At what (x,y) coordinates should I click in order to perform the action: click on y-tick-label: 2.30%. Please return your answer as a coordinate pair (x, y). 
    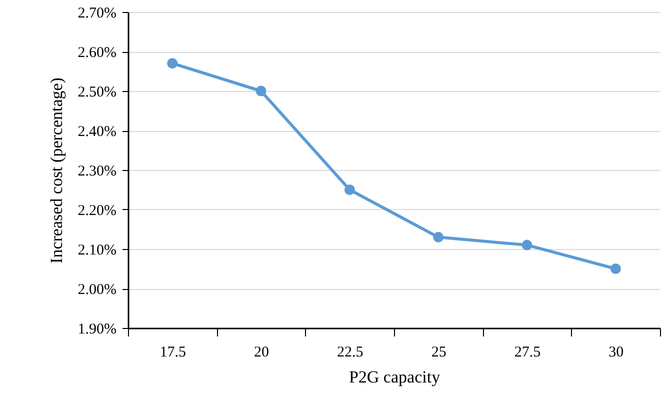
    Looking at the image, I should click on (97, 172).